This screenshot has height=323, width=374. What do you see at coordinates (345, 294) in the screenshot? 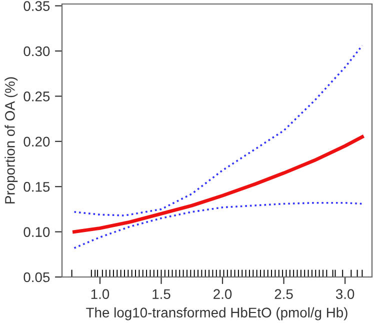
I see `x-tick-label: 3.0` at bounding box center [345, 294].